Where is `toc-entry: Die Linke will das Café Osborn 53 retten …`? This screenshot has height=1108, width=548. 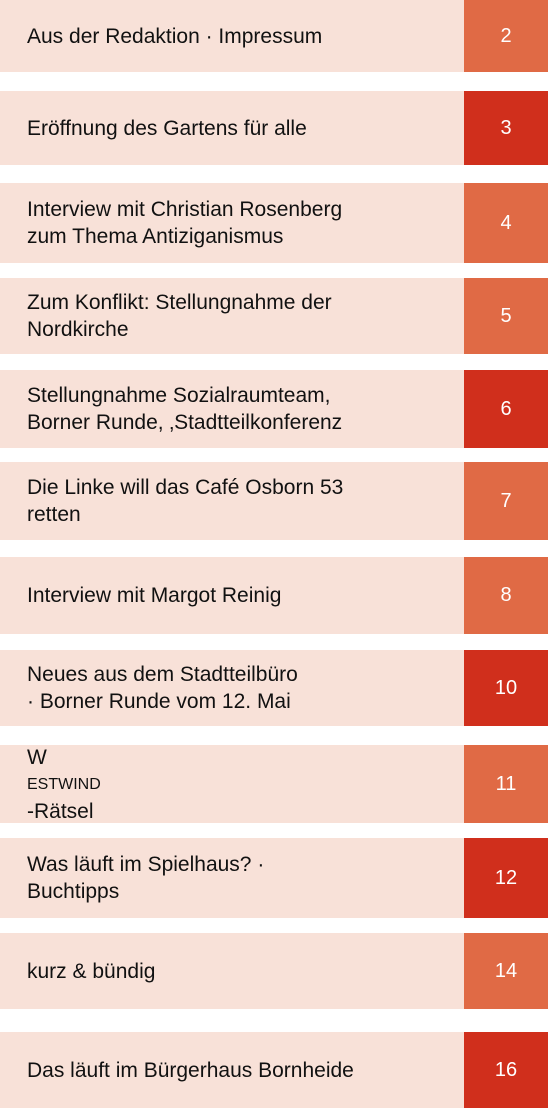 toc-entry: Die Linke will das Café Osborn 53 retten … is located at coordinates (274, 501).